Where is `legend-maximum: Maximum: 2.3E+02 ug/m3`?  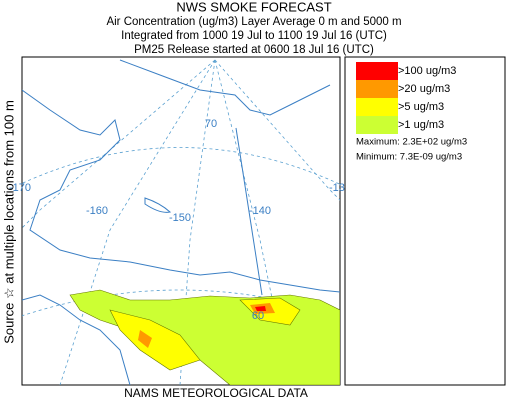 legend-maximum: Maximum: 2.3E+02 ug/m3 is located at coordinates (411, 142).